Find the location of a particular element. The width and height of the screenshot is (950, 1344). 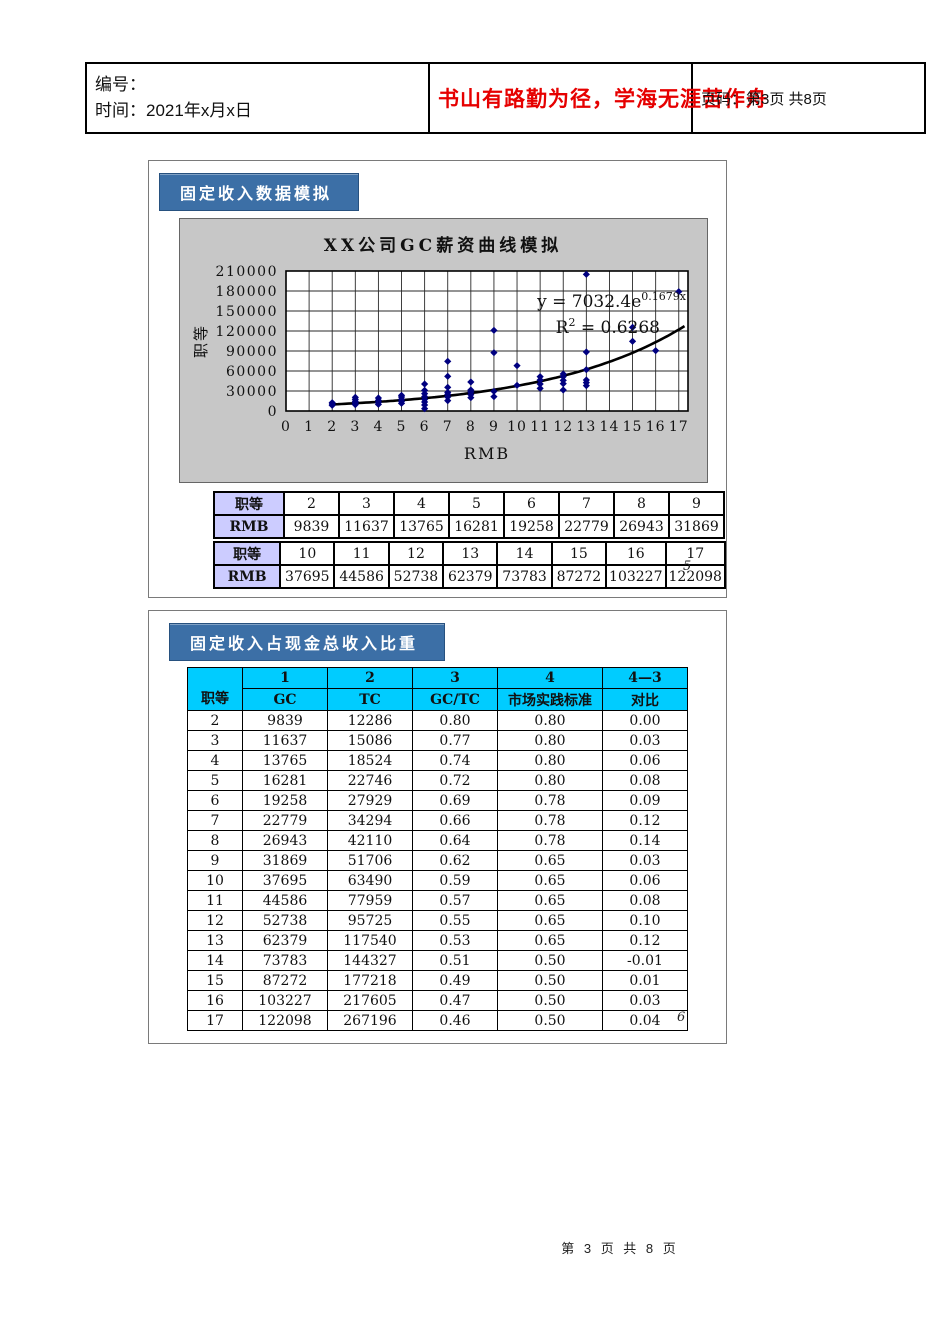

ratio-table-row: 14 73783 144327 0.51 0.50 -0.01 is located at coordinates (437, 960).